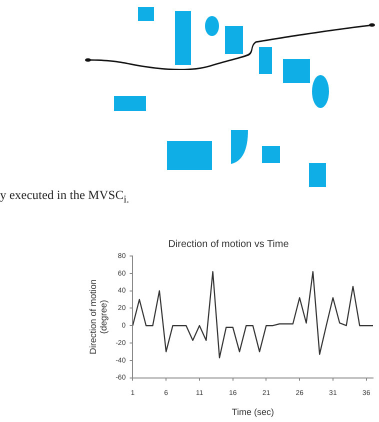 The width and height of the screenshot is (379, 422). I want to click on chart-title: Direction of motion vs Time, so click(229, 244).